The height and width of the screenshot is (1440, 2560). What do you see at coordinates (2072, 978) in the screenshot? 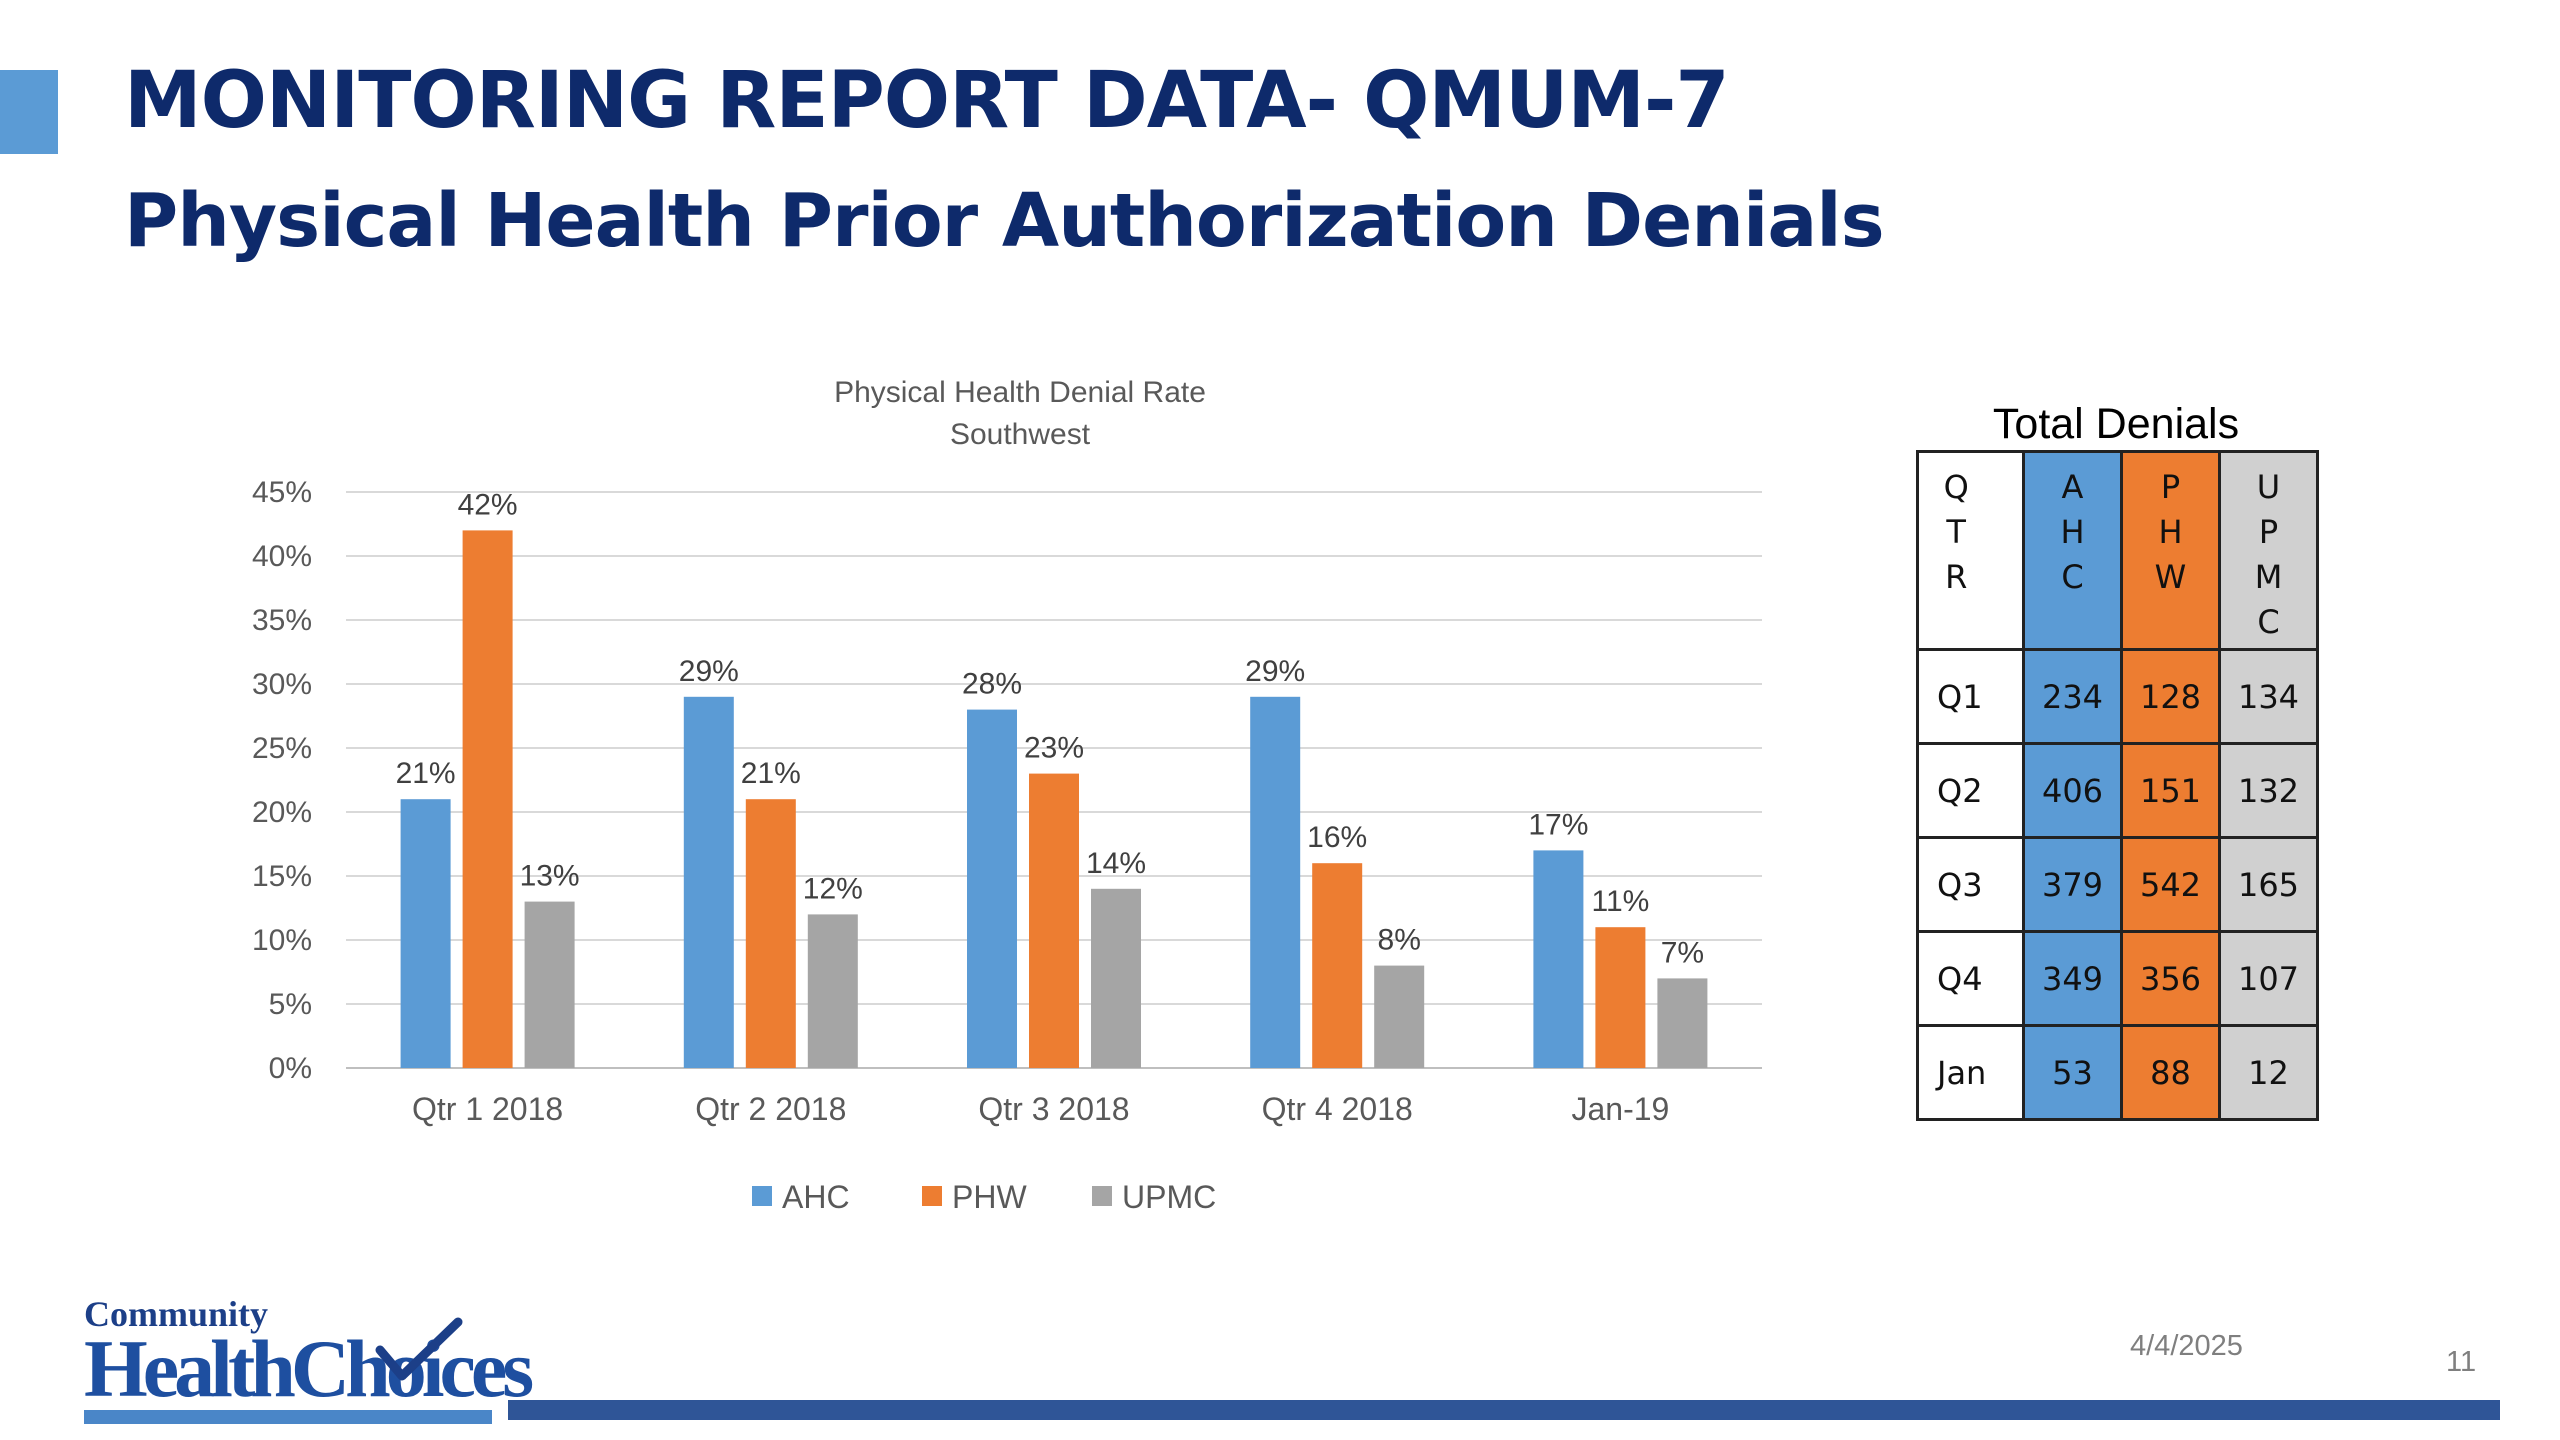
I see `cell-ahc: 349` at bounding box center [2072, 978].